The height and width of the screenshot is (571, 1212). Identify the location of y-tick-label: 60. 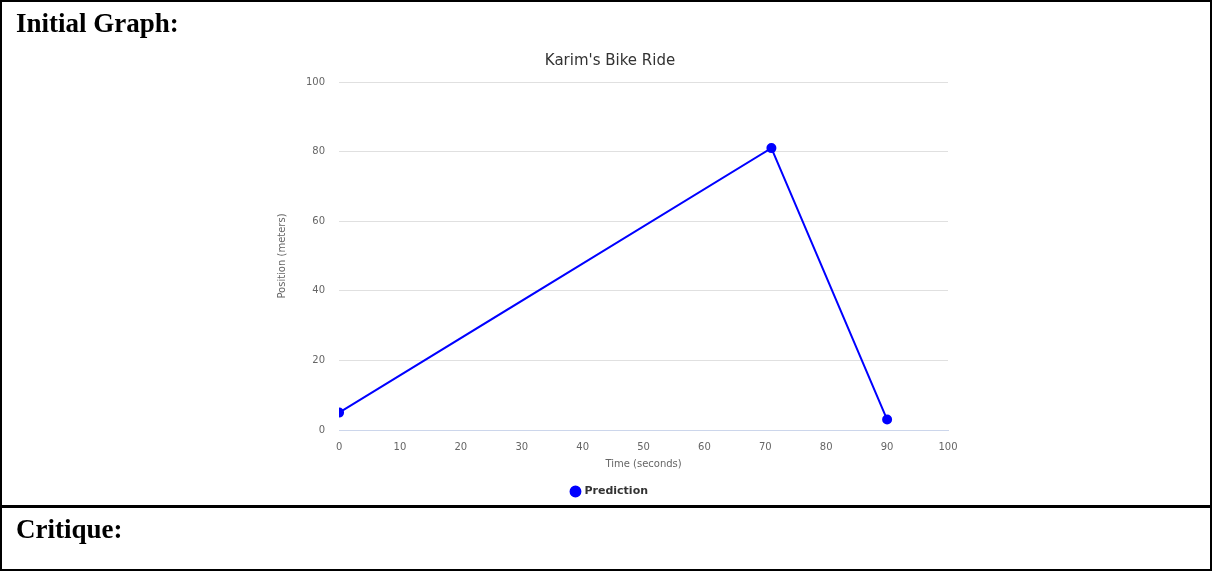
(319, 220).